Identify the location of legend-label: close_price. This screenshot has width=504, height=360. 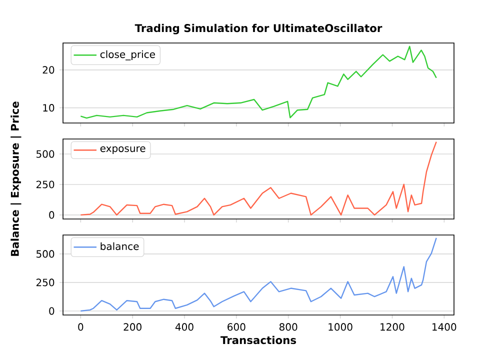
(127, 55).